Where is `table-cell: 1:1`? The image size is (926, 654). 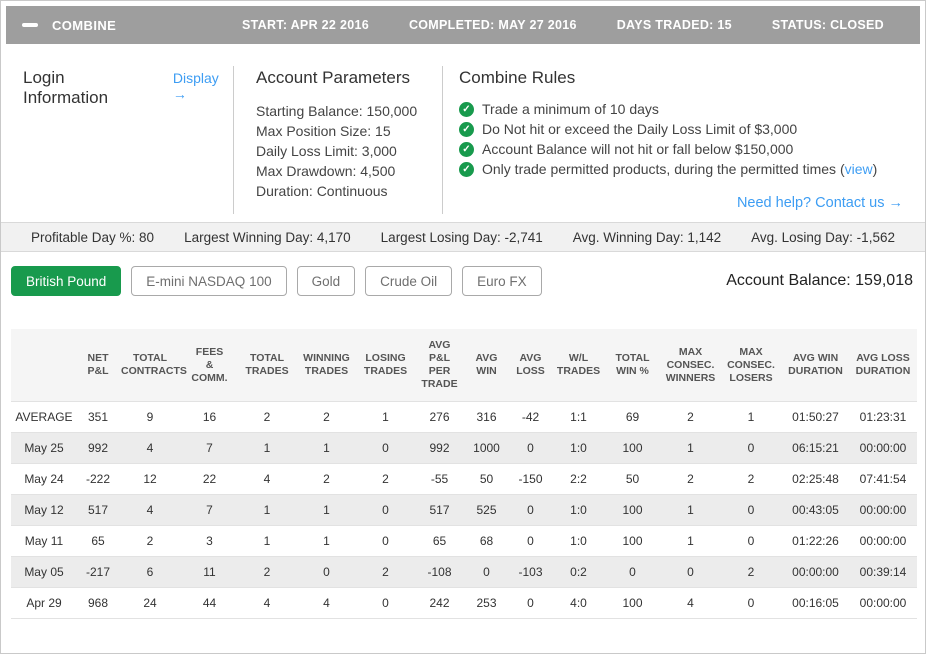 table-cell: 1:1 is located at coordinates (578, 417).